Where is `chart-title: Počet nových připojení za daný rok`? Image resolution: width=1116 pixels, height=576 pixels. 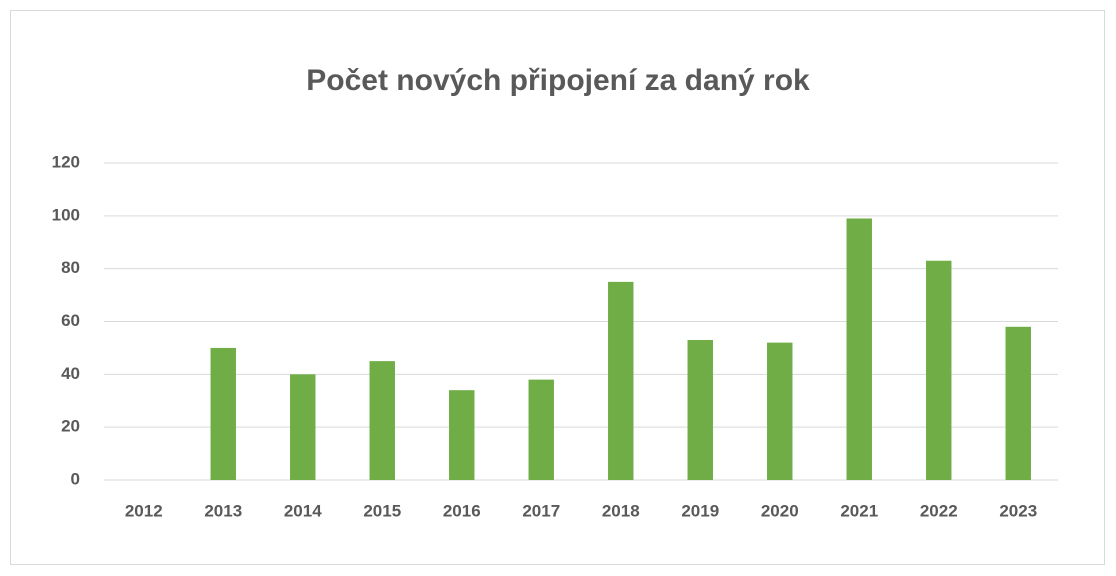 chart-title: Počet nových připojení za daný rok is located at coordinates (558, 80).